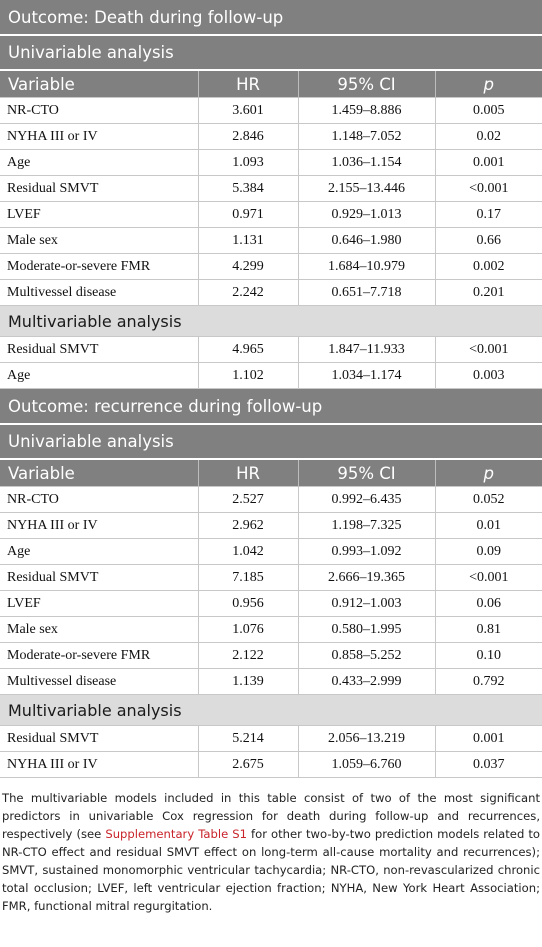  I want to click on multivariable-heading: Multivariable analysis, so click(271, 710).